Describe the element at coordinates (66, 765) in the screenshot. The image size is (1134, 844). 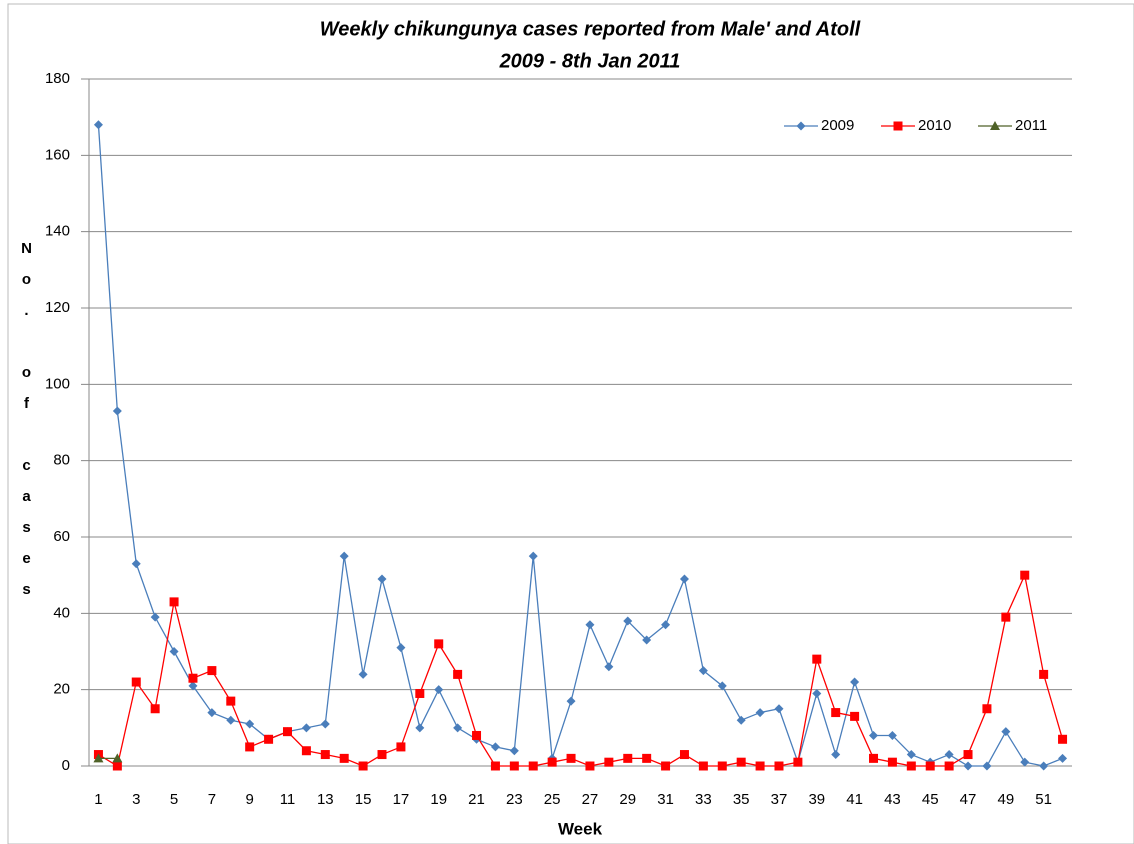
I see `y-tick-label: 0` at that location.